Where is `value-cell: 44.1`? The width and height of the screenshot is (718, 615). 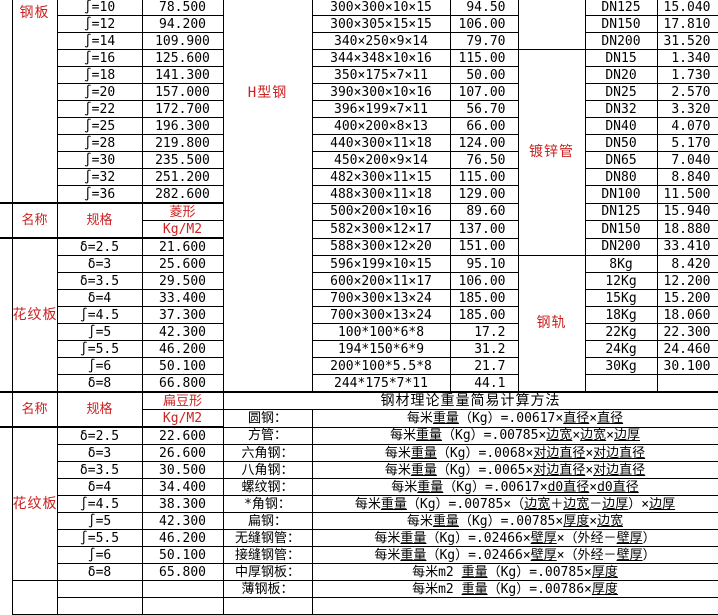
value-cell: 44.1 is located at coordinates (484, 383).